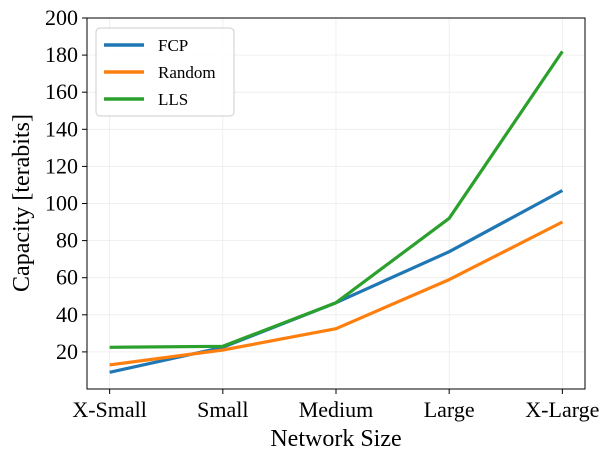  I want to click on legend-label-lls: LLS, so click(173, 99).